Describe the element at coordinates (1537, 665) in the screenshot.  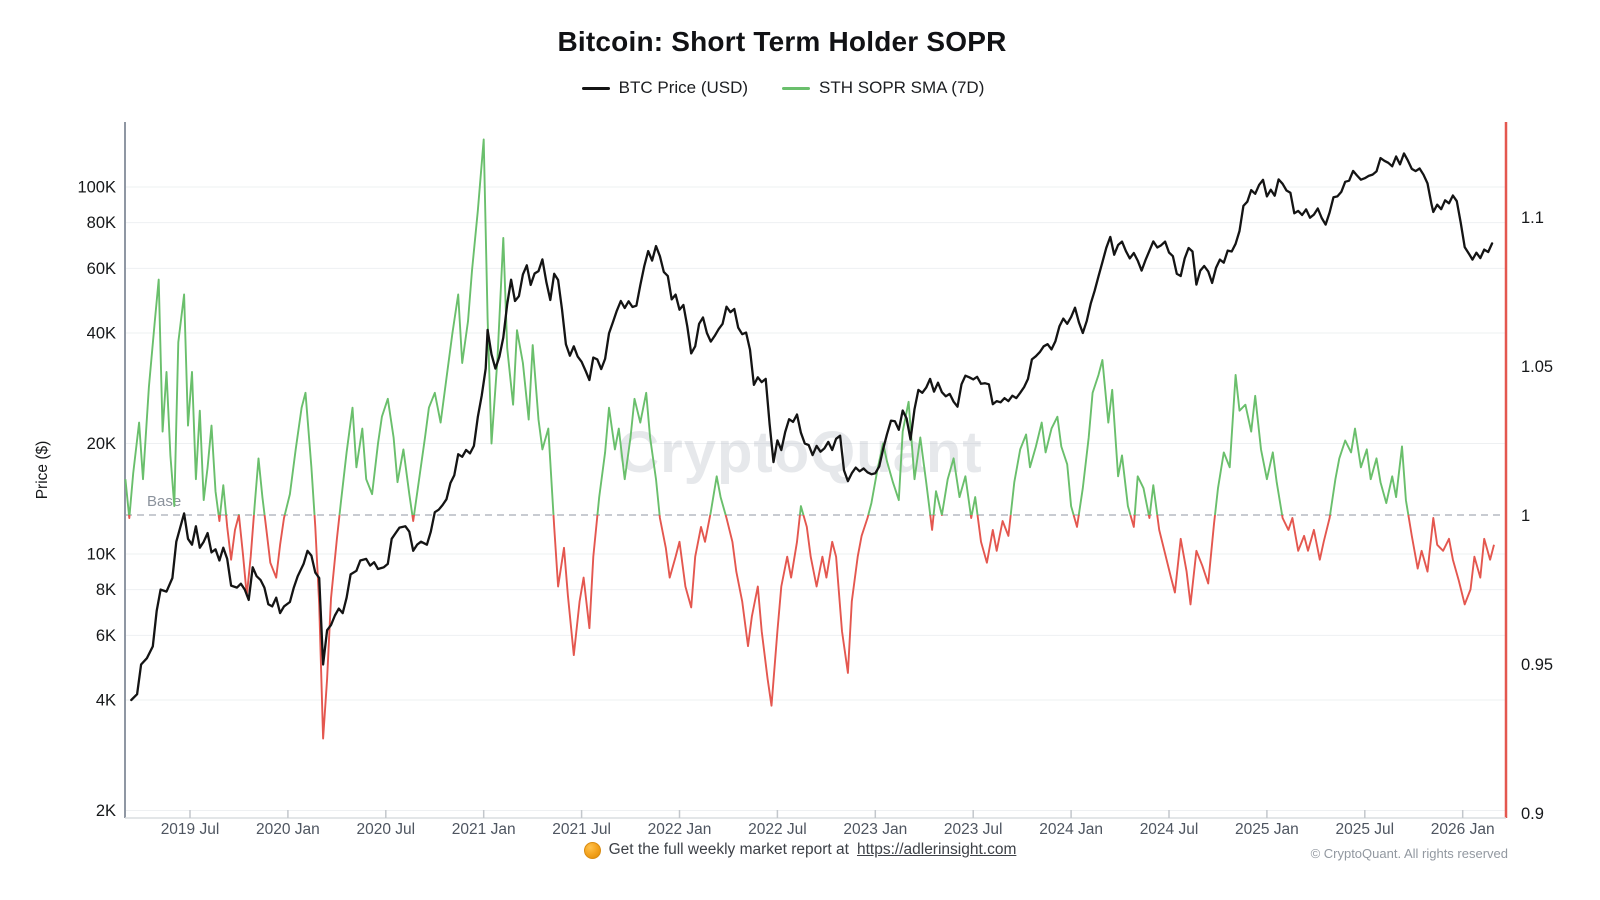
I see `sopr-tick-label: 0.95` at that location.